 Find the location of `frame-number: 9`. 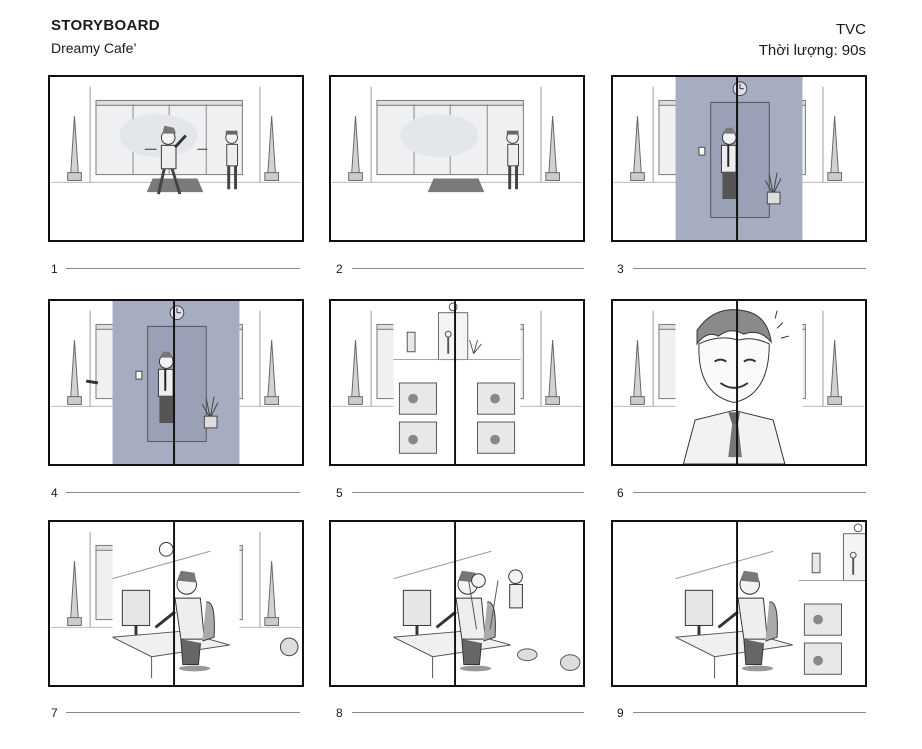

frame-number: 9 is located at coordinates (620, 713).